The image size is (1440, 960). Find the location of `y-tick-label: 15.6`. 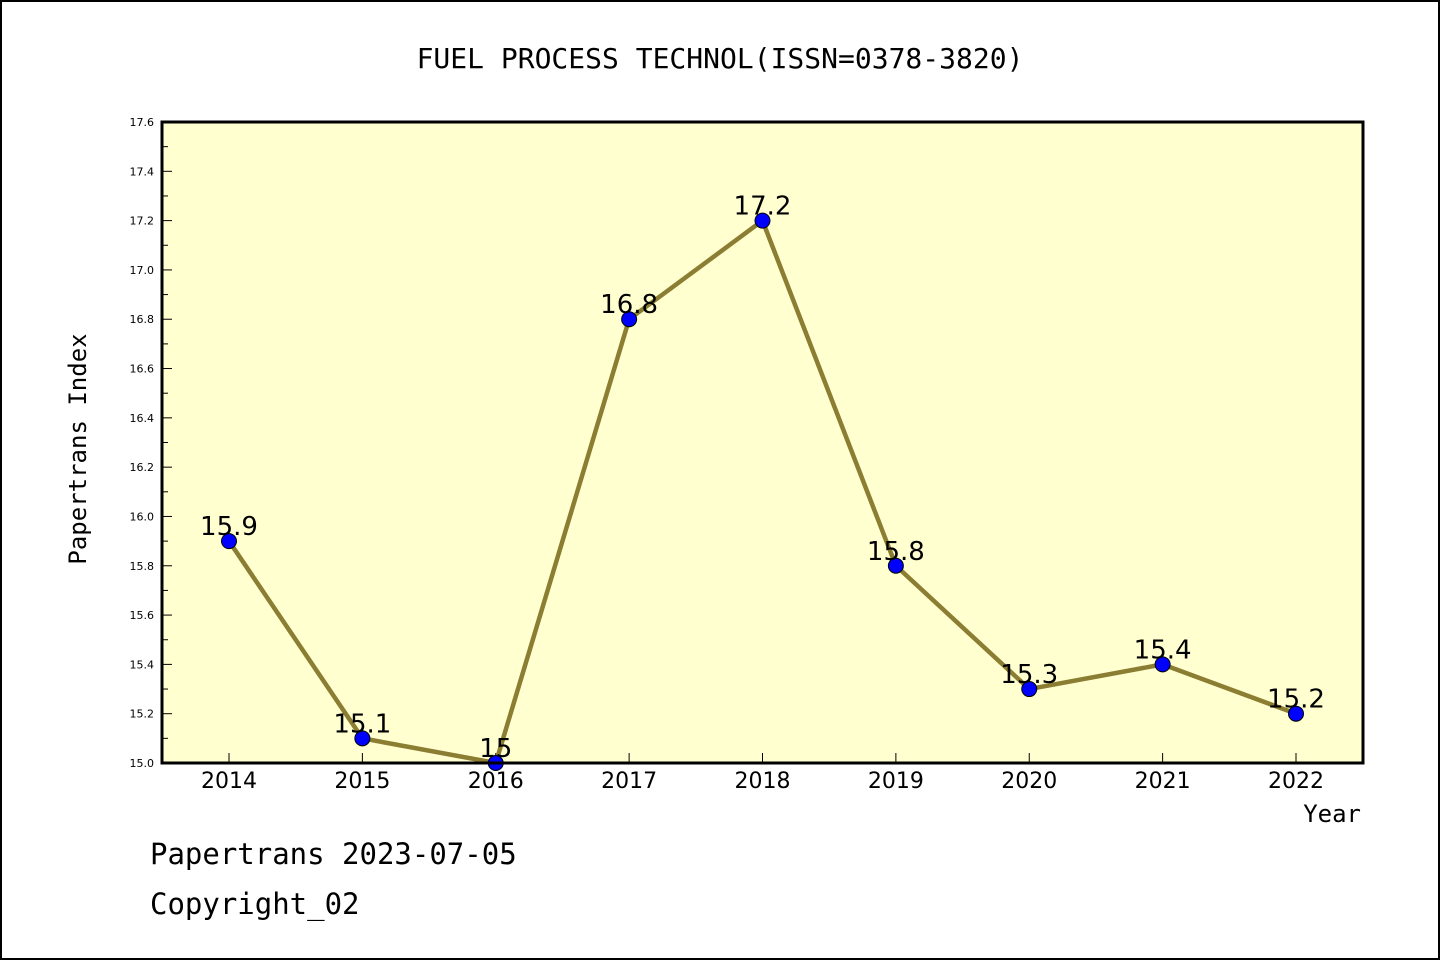

y-tick-label: 15.6 is located at coordinates (142, 615).